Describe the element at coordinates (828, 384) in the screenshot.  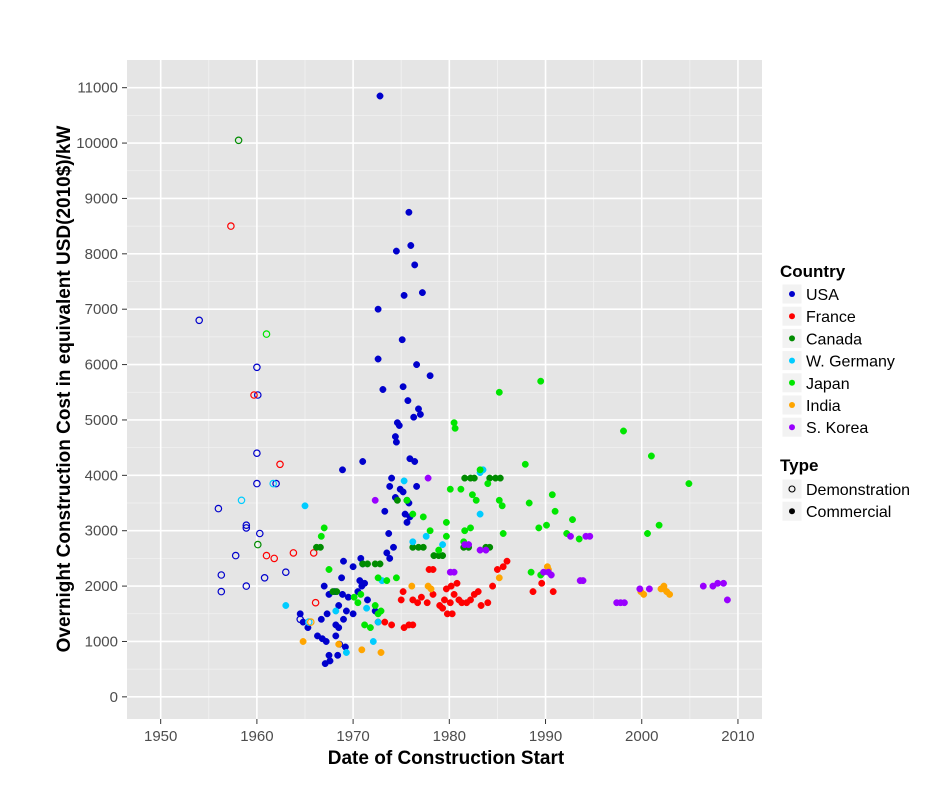
I see `legend-label: Japan` at that location.